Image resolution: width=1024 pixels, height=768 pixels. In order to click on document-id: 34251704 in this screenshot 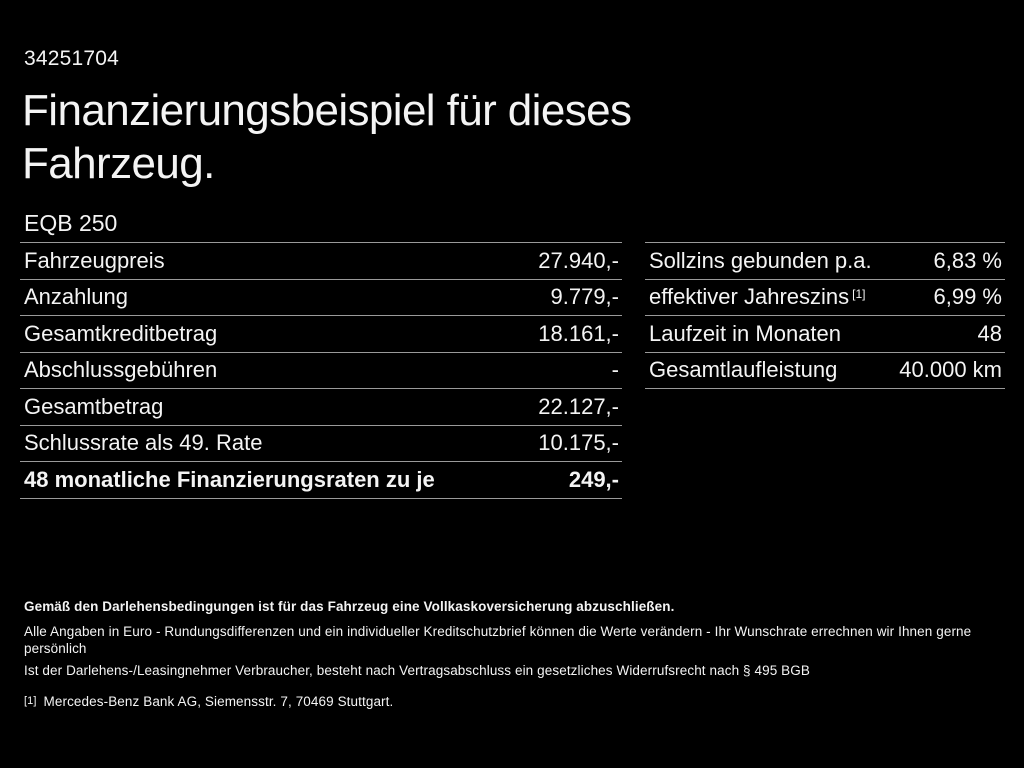, I will do `click(72, 58)`.